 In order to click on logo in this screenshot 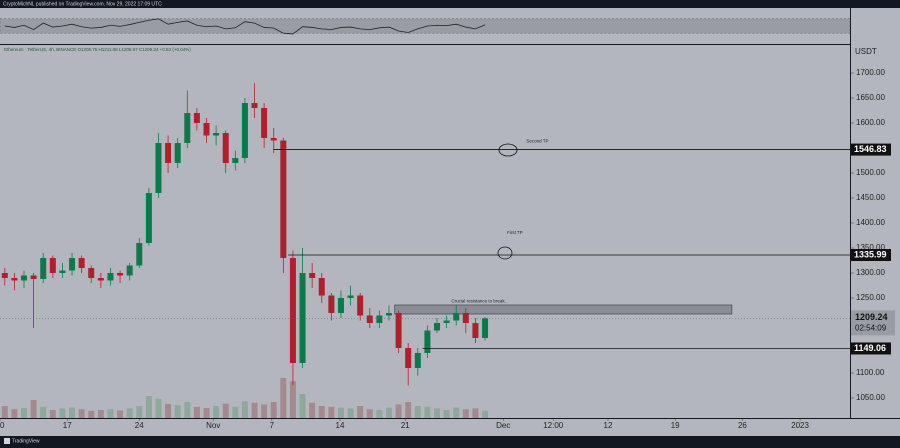, I will do `click(7, 441)`.